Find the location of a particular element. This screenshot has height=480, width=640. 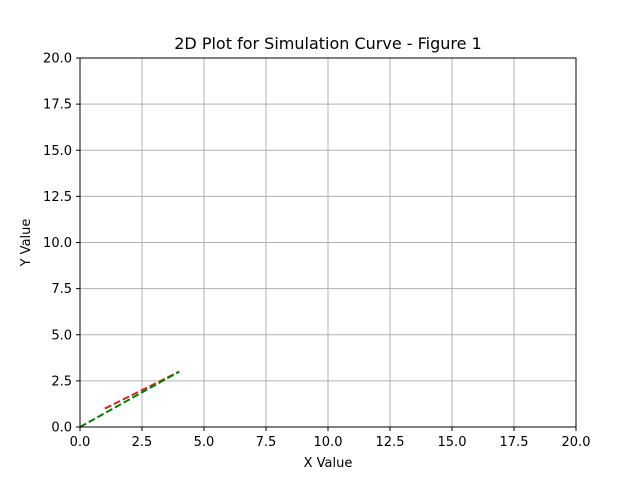

y-tick-label: 7.5 is located at coordinates (61, 289).